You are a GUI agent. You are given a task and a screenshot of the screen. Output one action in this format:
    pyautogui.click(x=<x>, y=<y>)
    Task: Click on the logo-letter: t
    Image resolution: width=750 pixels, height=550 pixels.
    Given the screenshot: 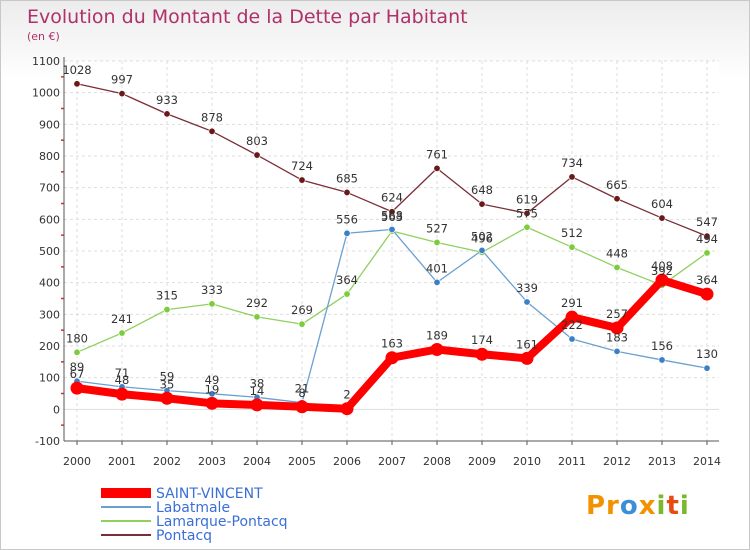 What is the action you would take?
    pyautogui.click(x=673, y=506)
    